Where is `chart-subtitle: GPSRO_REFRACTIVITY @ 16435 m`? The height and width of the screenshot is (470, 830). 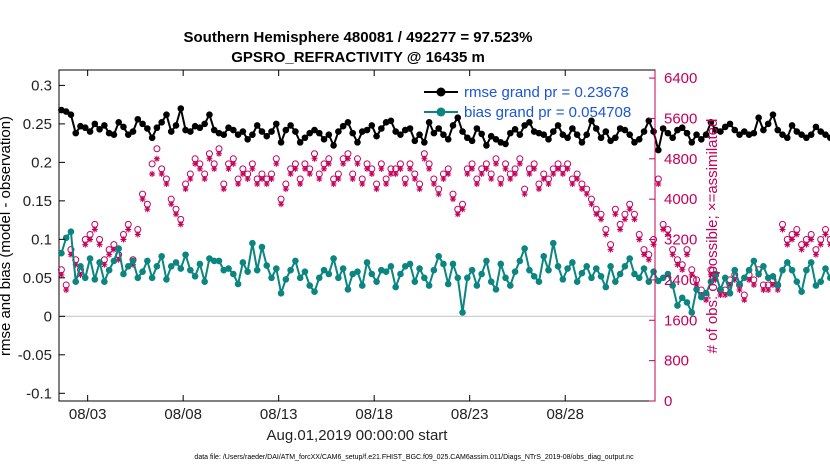
chart-subtitle: GPSRO_REFRACTIVITY @ 16435 m is located at coordinates (358, 57).